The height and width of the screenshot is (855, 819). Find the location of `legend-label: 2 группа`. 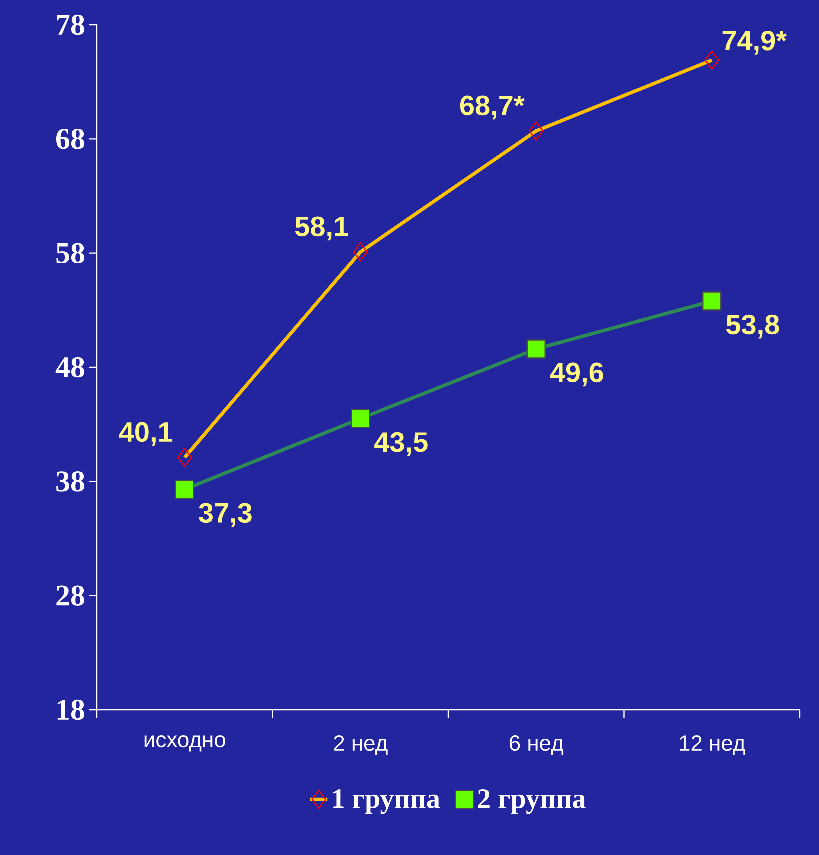

legend-label: 2 группа is located at coordinates (532, 802).